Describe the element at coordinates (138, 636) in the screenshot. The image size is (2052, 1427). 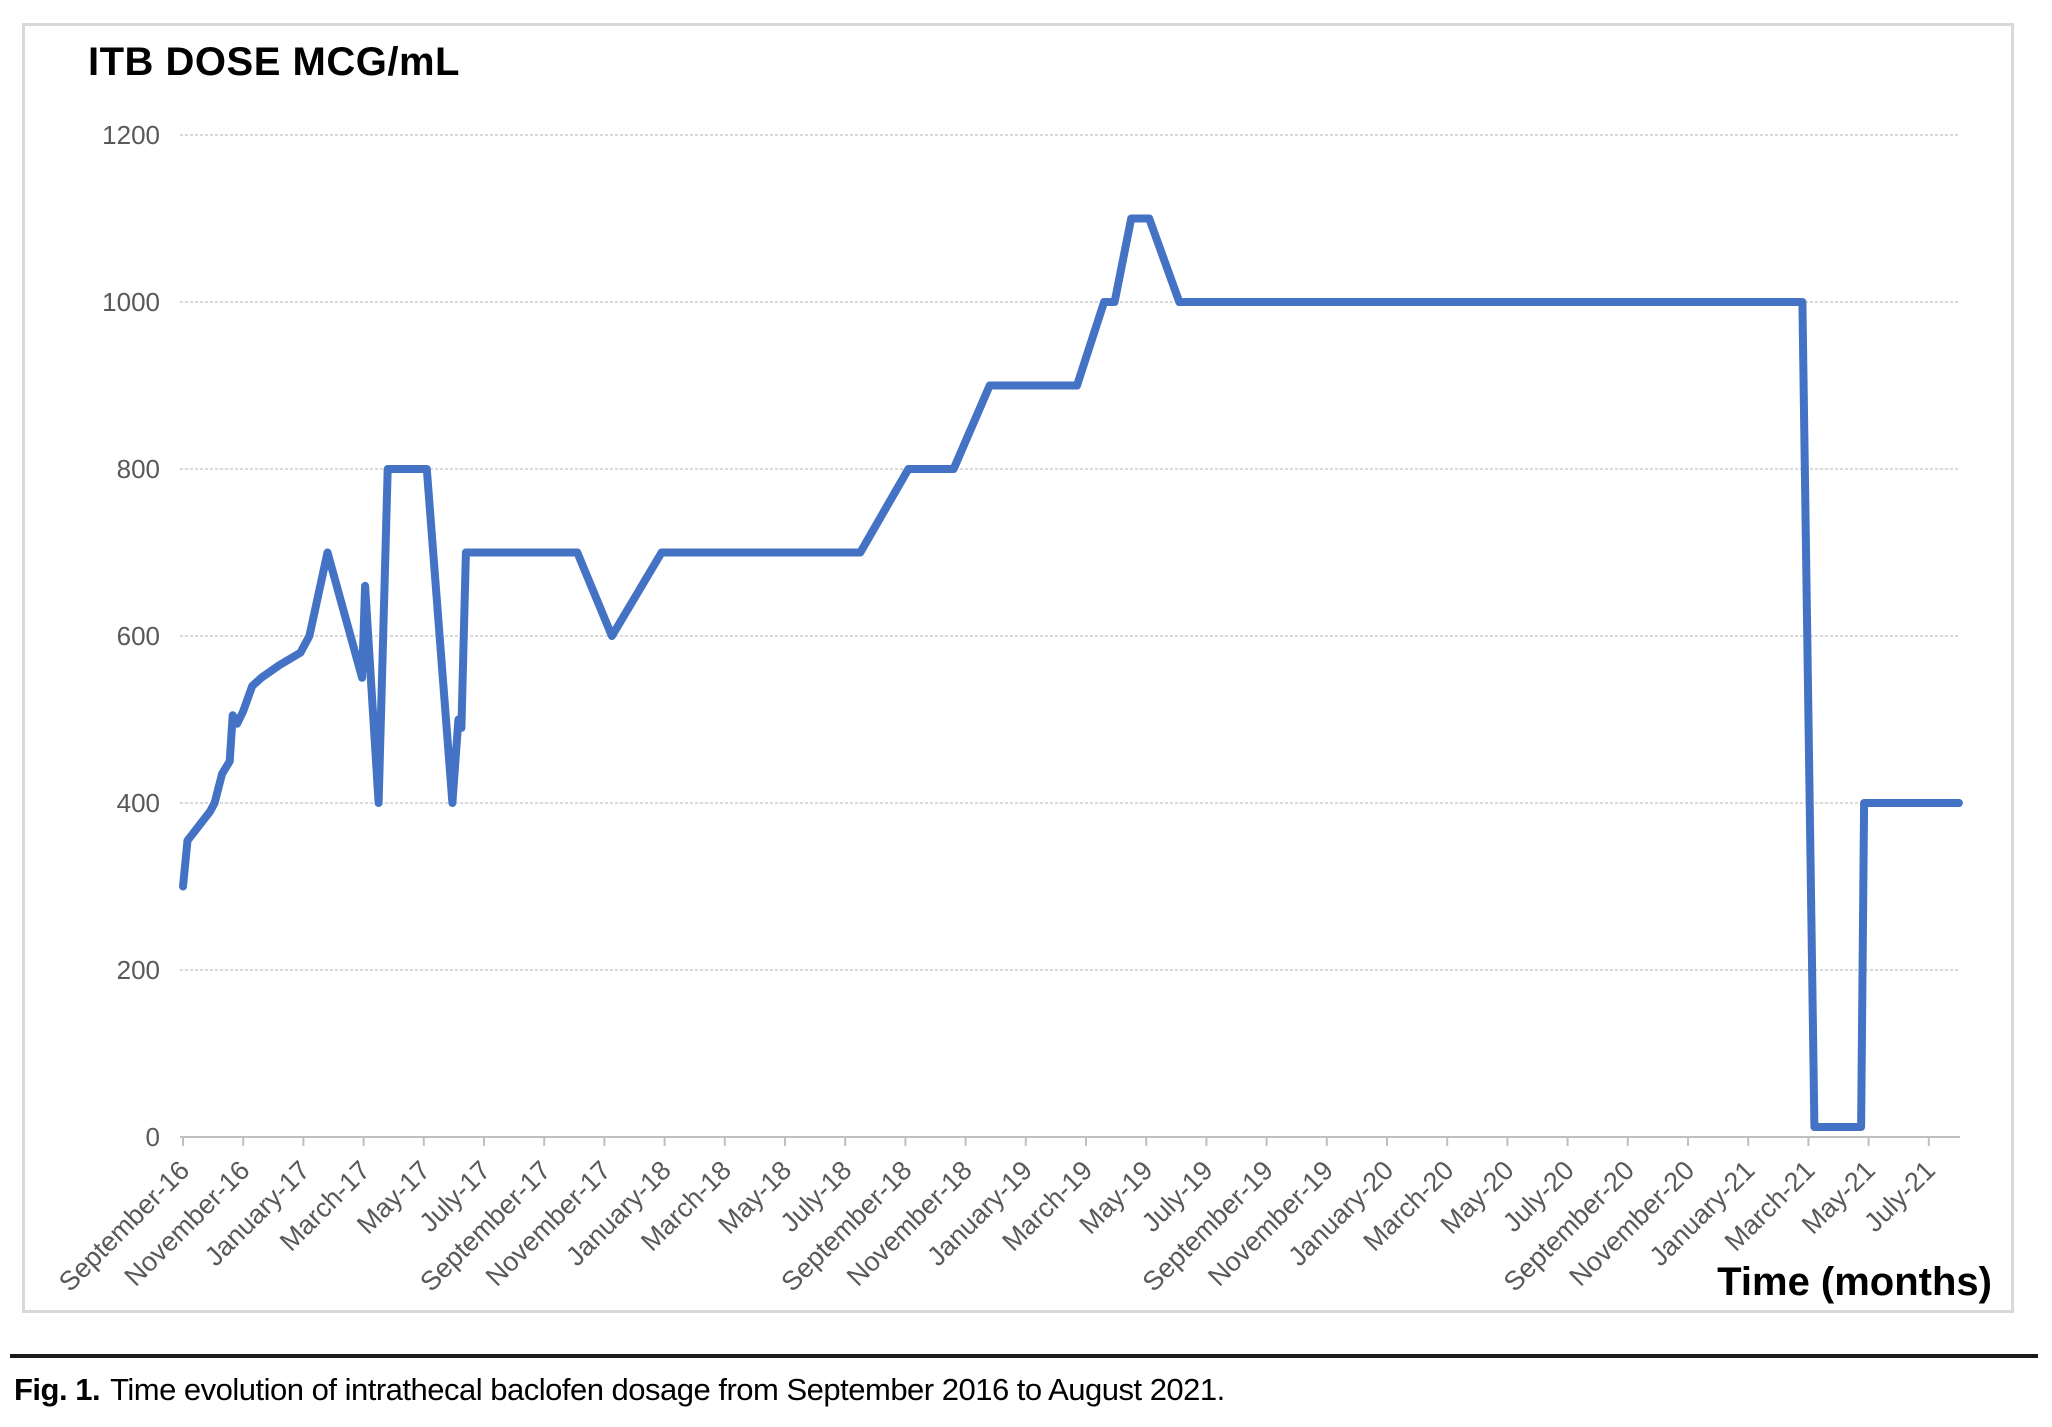
I see `y-axis-tick-label: 600` at that location.